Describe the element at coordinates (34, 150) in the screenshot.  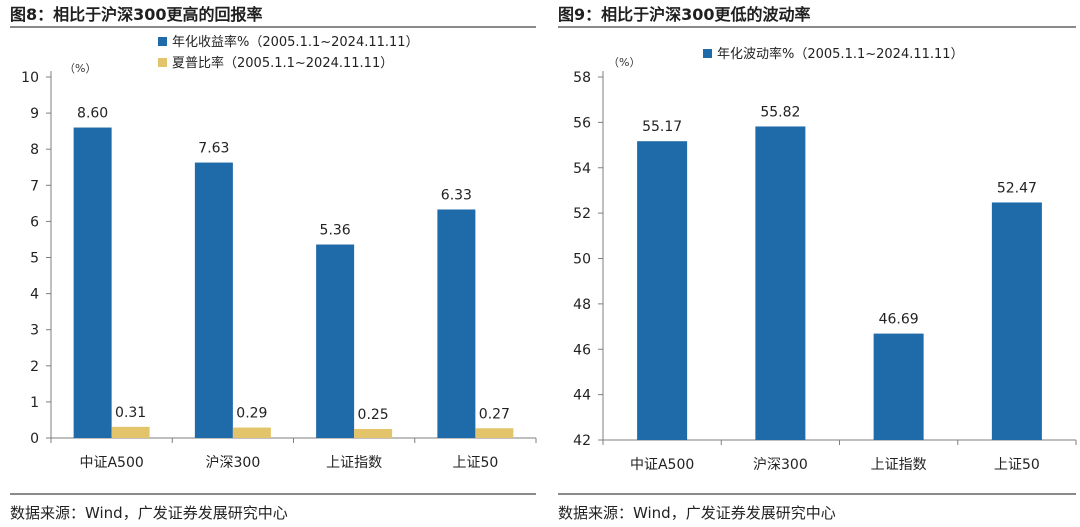
I see `y-tick-label: 8` at that location.